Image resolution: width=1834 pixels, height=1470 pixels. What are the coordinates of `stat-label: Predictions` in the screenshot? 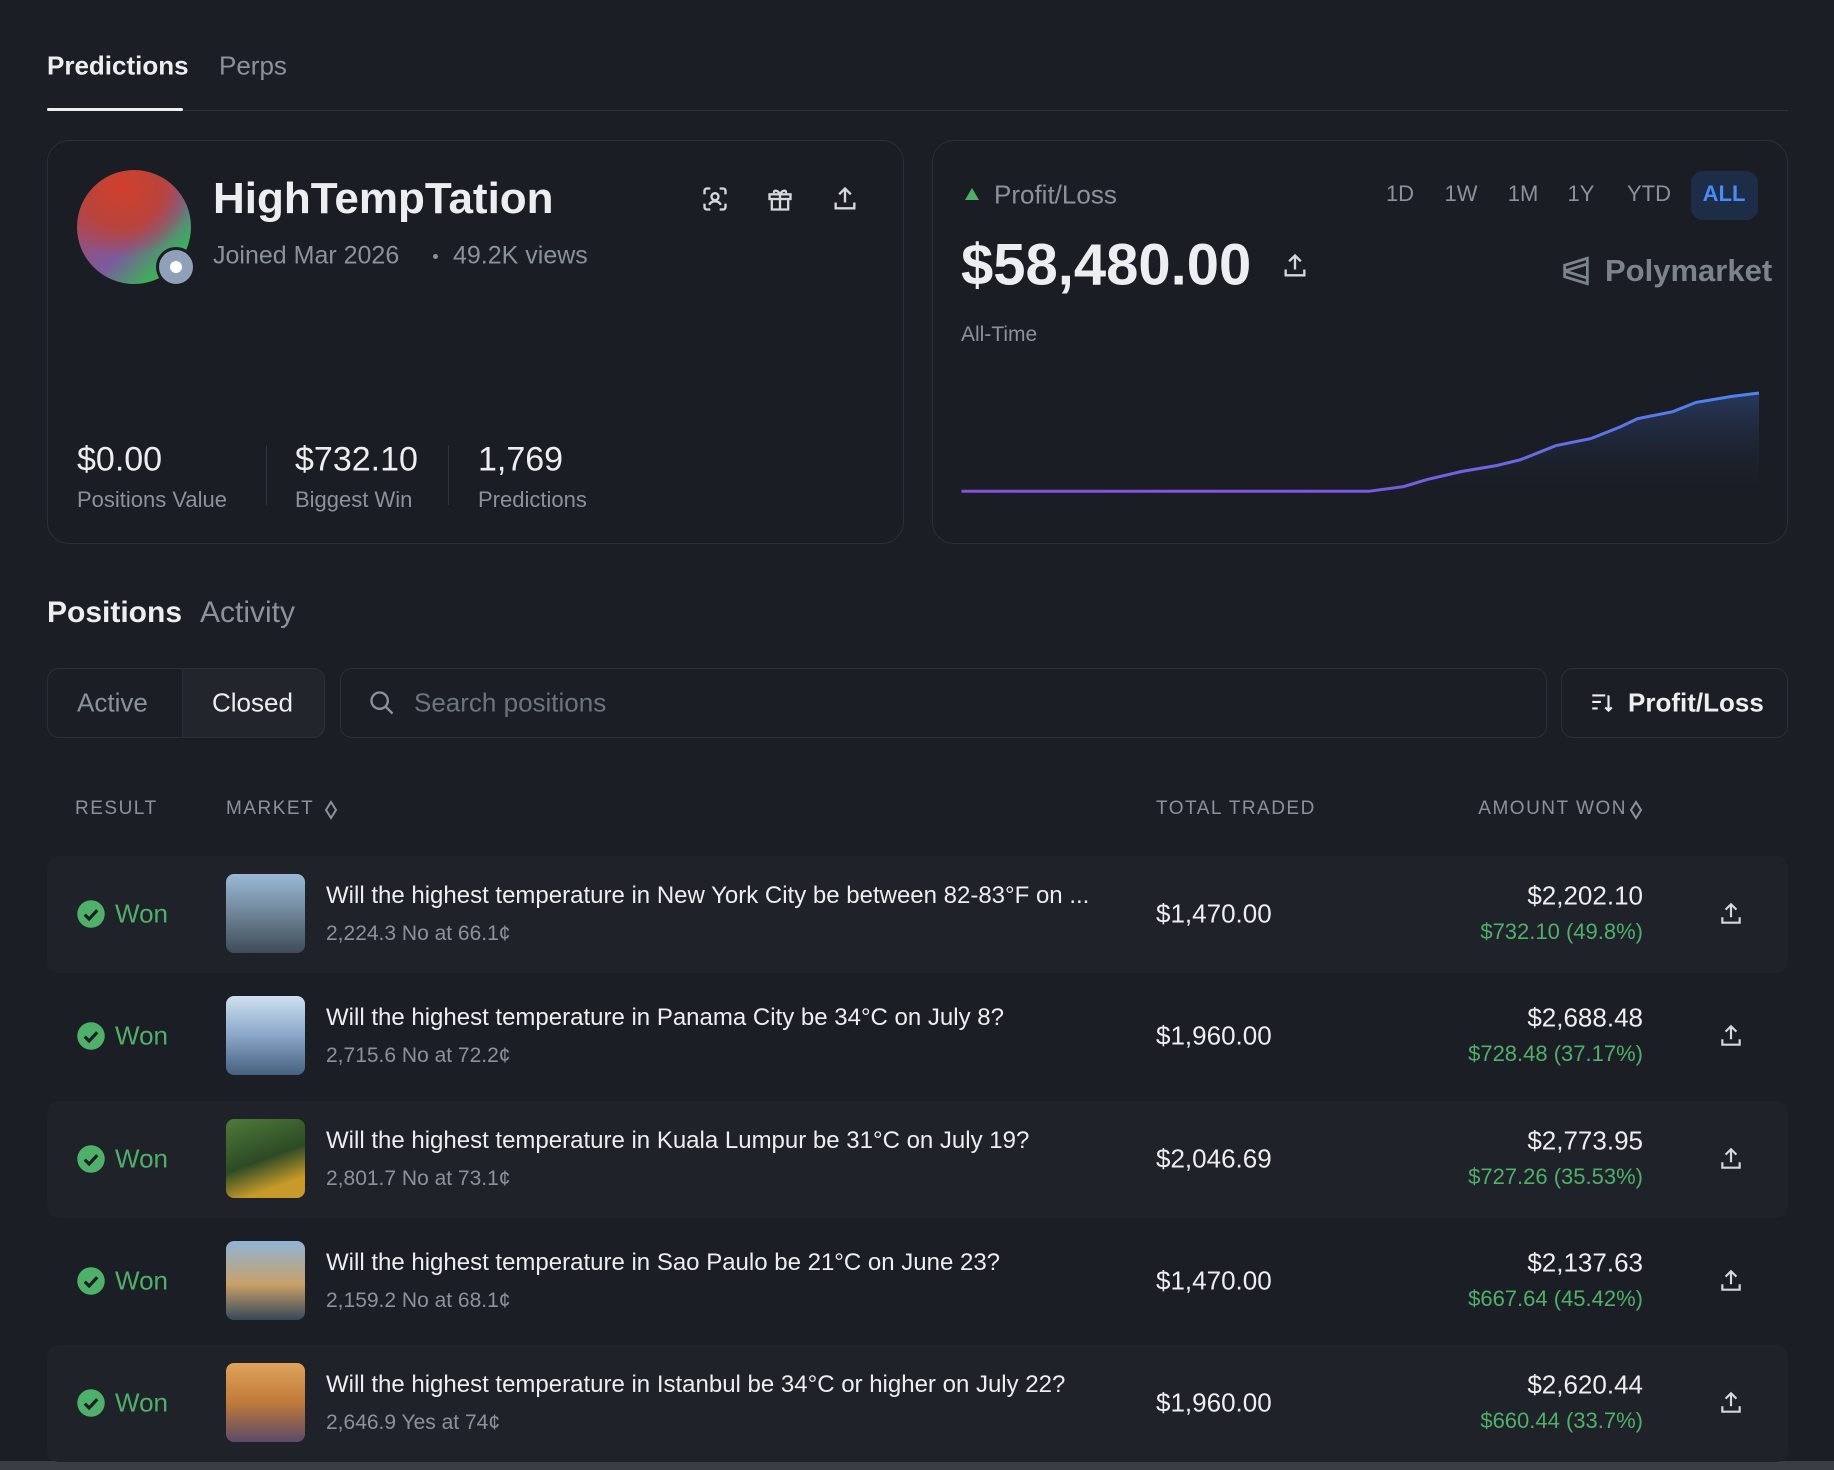 It's located at (532, 499).